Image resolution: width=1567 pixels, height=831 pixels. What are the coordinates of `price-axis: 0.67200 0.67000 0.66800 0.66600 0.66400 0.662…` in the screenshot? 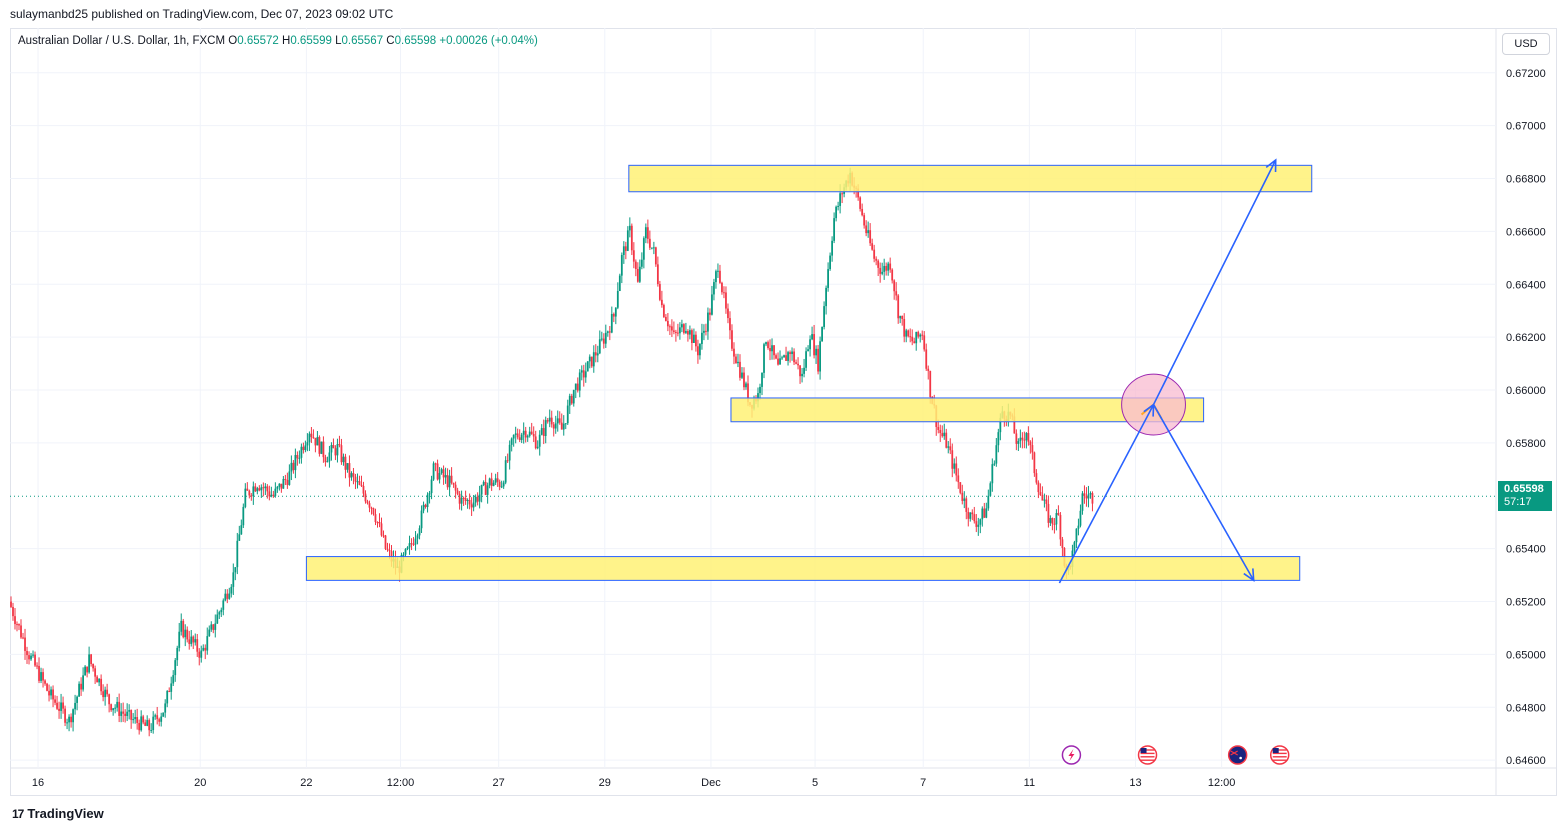 It's located at (1526, 417).